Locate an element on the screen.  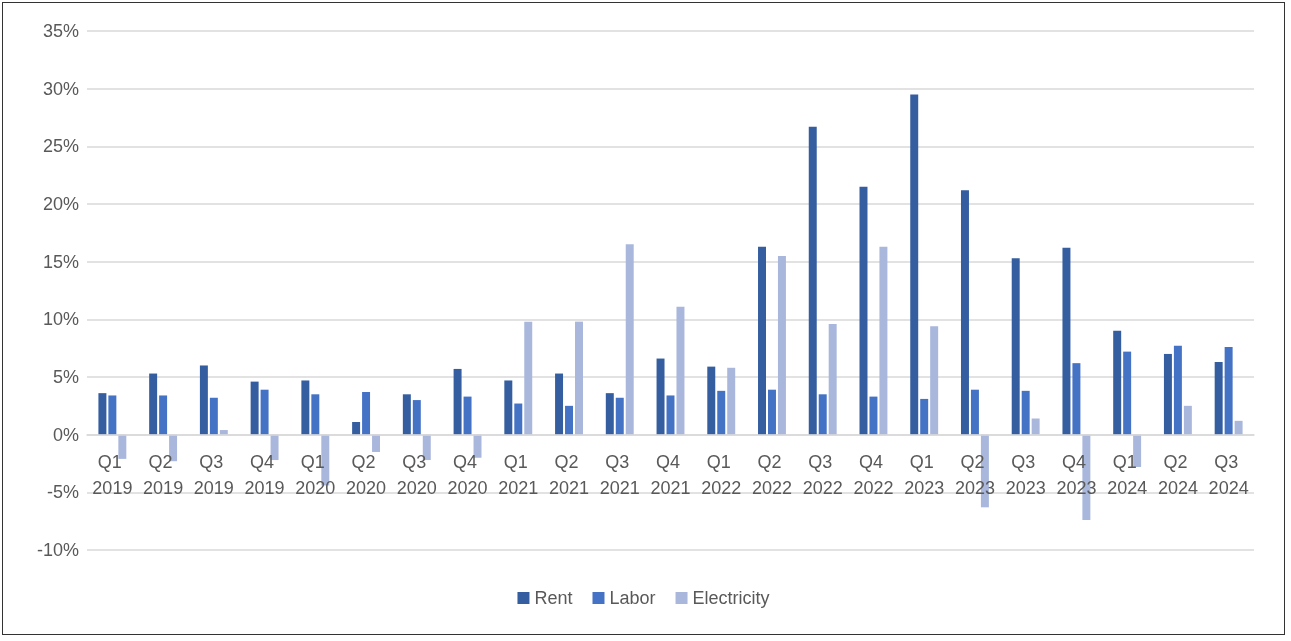
x-tick-label: Q4 2022 is located at coordinates (873, 474).